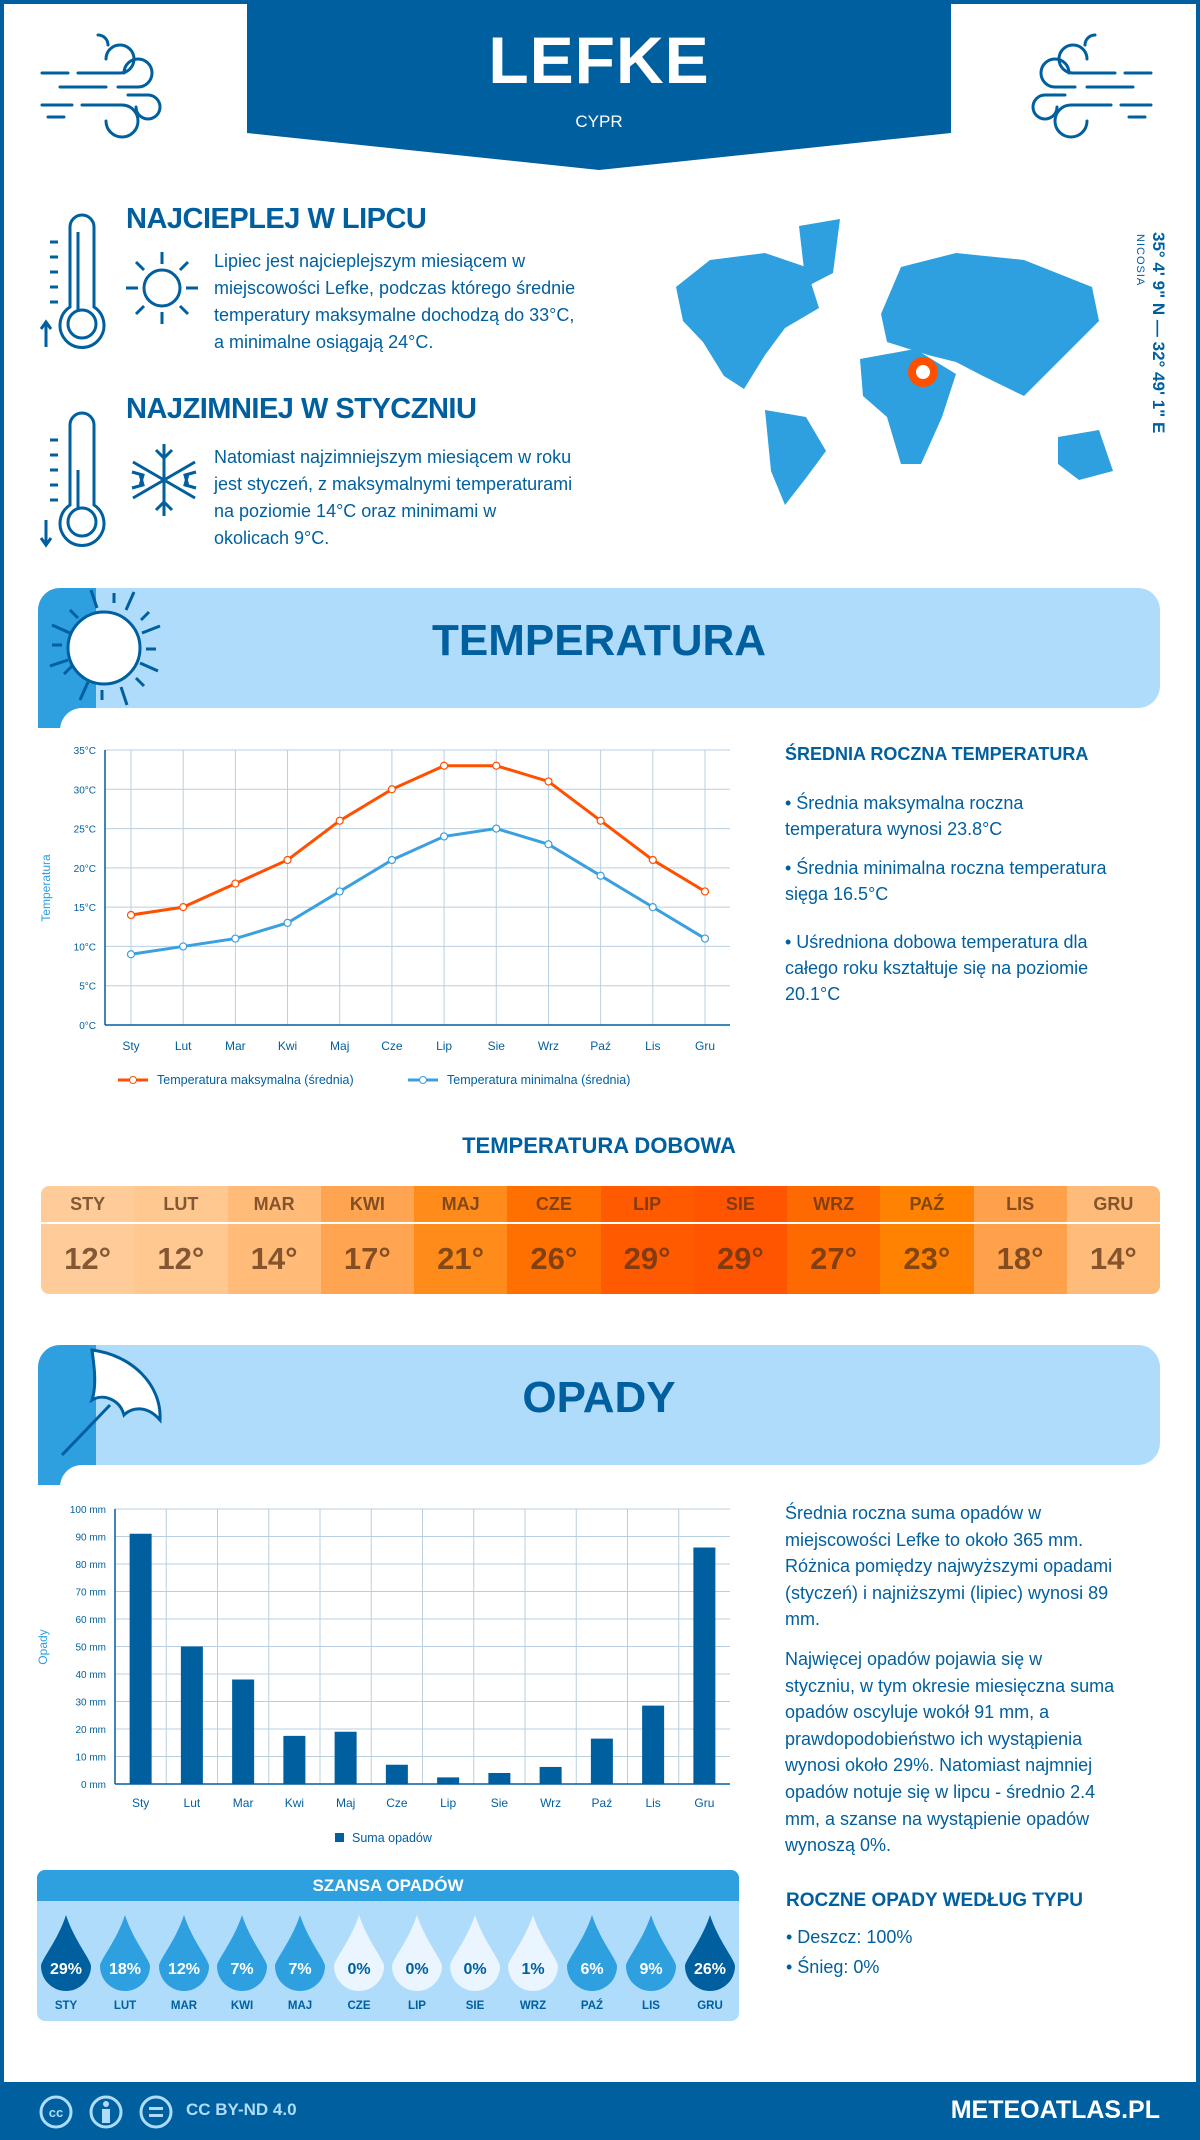  I want to click on month-label: LUT, so click(125, 2006).